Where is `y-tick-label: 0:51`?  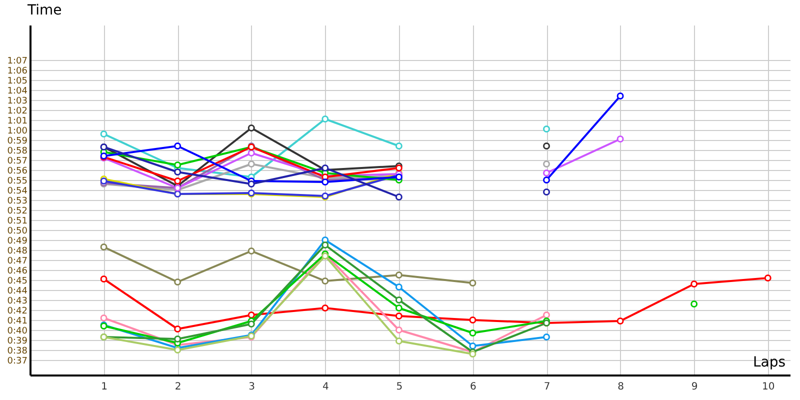 y-tick-label: 0:51 is located at coordinates (17, 221).